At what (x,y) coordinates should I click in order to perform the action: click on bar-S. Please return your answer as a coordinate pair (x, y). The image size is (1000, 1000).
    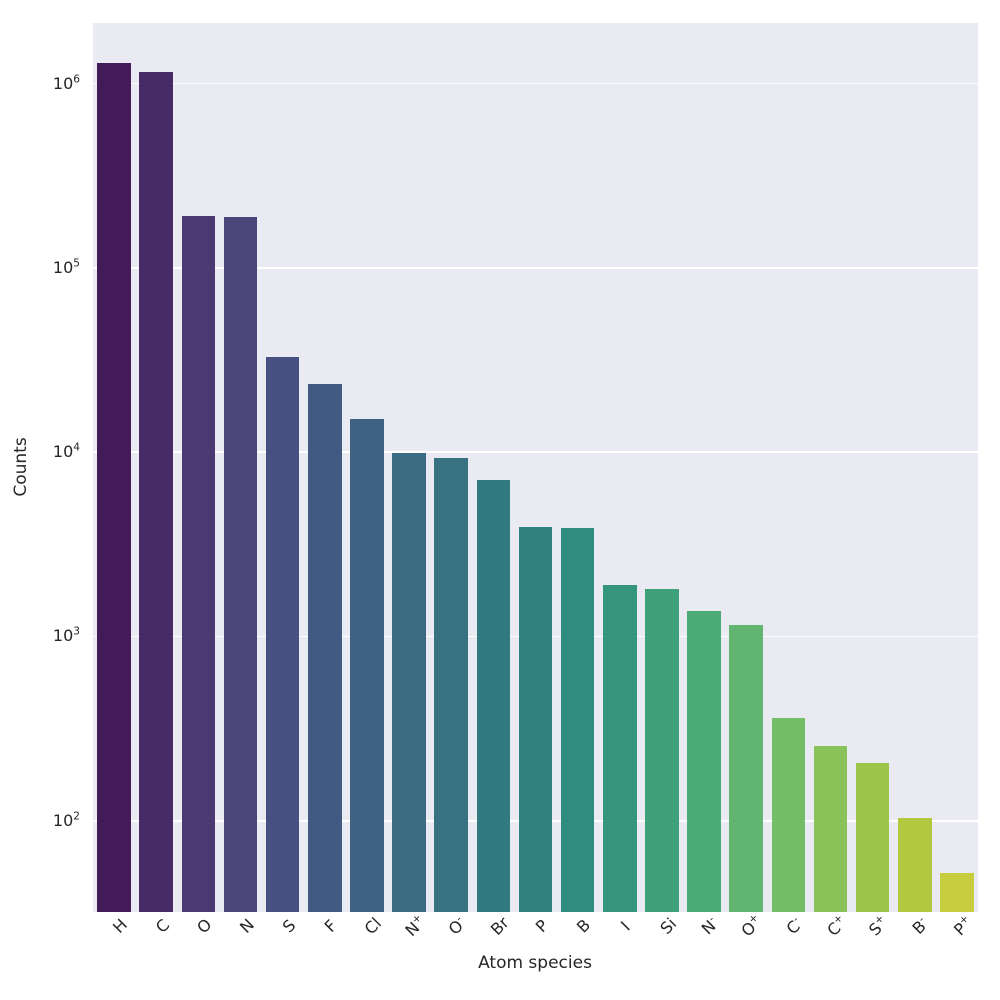
    Looking at the image, I should click on (282, 634).